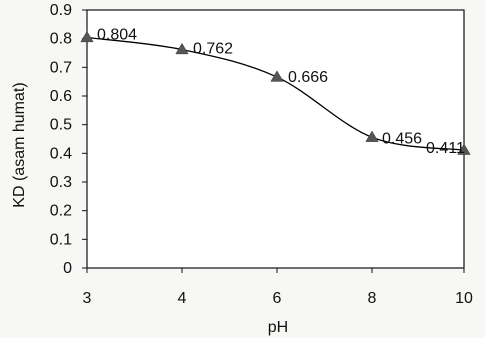 The width and height of the screenshot is (485, 338). What do you see at coordinates (61, 10) in the screenshot?
I see `y-tick-label: 0.9` at bounding box center [61, 10].